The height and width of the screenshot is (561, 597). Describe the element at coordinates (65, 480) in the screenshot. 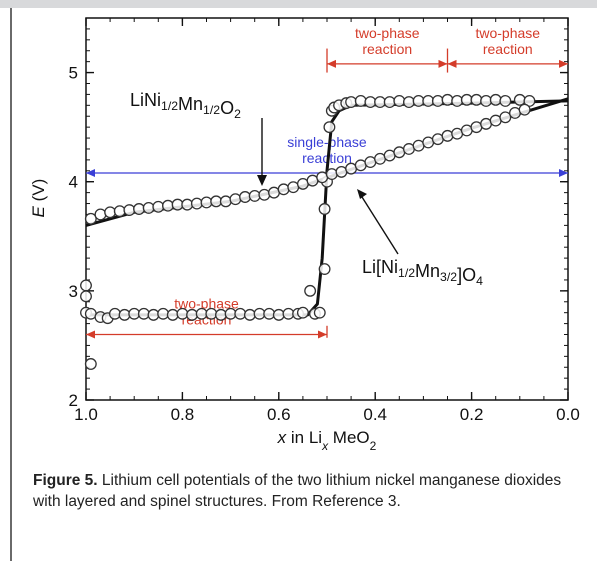

I see `caption-label: Figure 5.` at that location.